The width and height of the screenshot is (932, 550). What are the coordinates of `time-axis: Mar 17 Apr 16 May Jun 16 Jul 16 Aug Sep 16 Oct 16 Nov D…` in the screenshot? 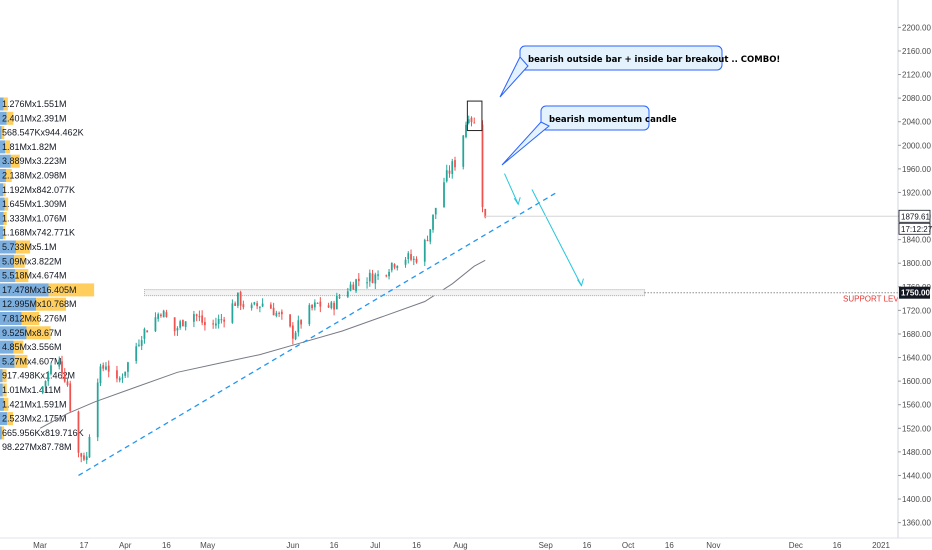 It's located at (466, 543).